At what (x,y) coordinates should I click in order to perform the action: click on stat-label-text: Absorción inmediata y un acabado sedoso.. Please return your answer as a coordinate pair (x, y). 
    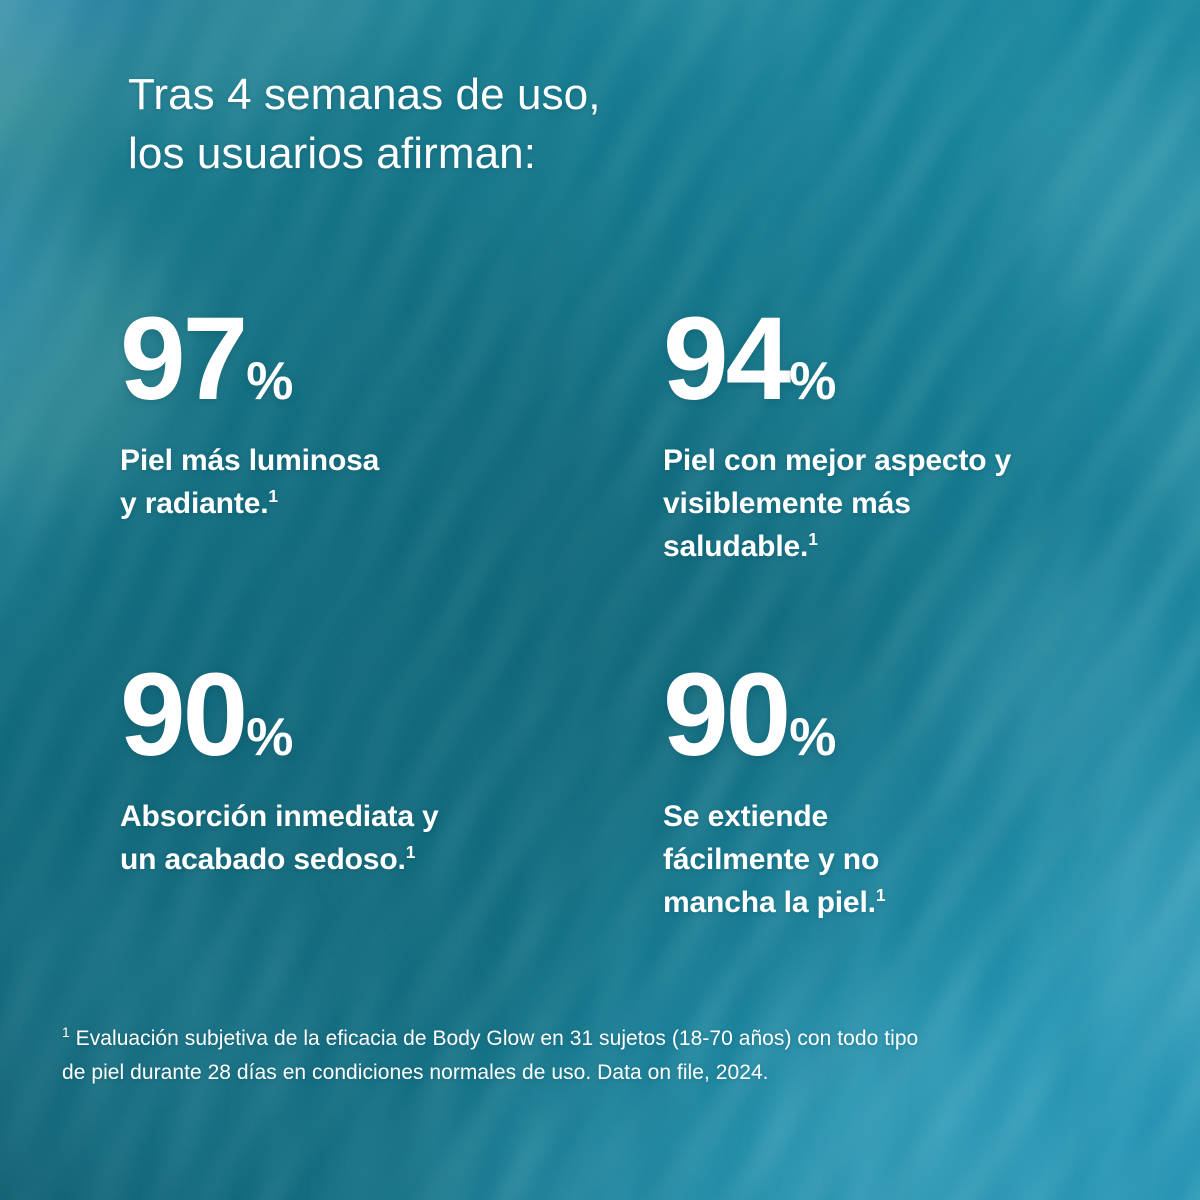
    Looking at the image, I should click on (279, 838).